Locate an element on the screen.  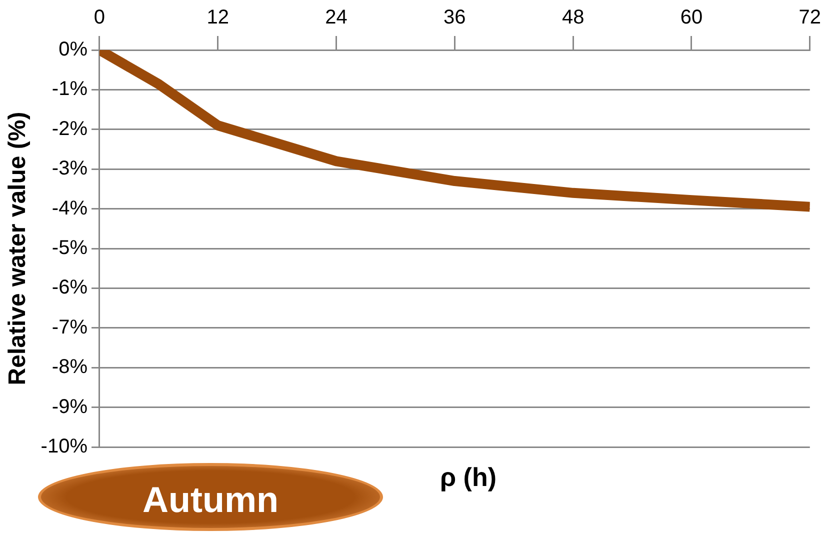
y-tick-label: -5% is located at coordinates (70, 248).